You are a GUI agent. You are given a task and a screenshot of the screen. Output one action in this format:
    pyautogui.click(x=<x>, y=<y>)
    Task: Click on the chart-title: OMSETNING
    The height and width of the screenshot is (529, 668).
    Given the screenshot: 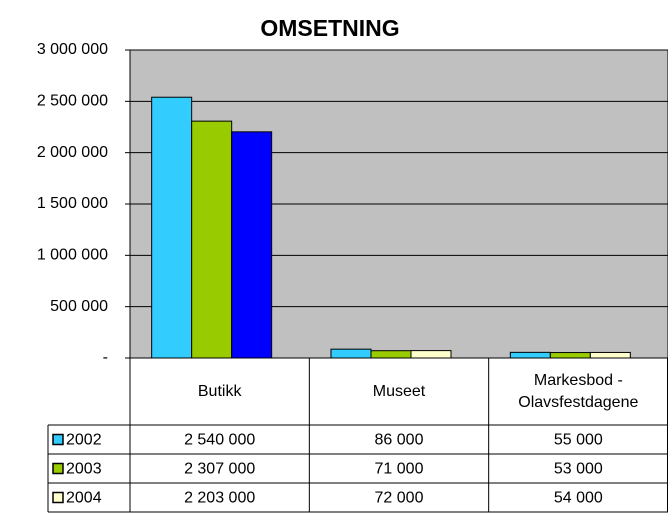 What is the action you would take?
    pyautogui.click(x=329, y=28)
    